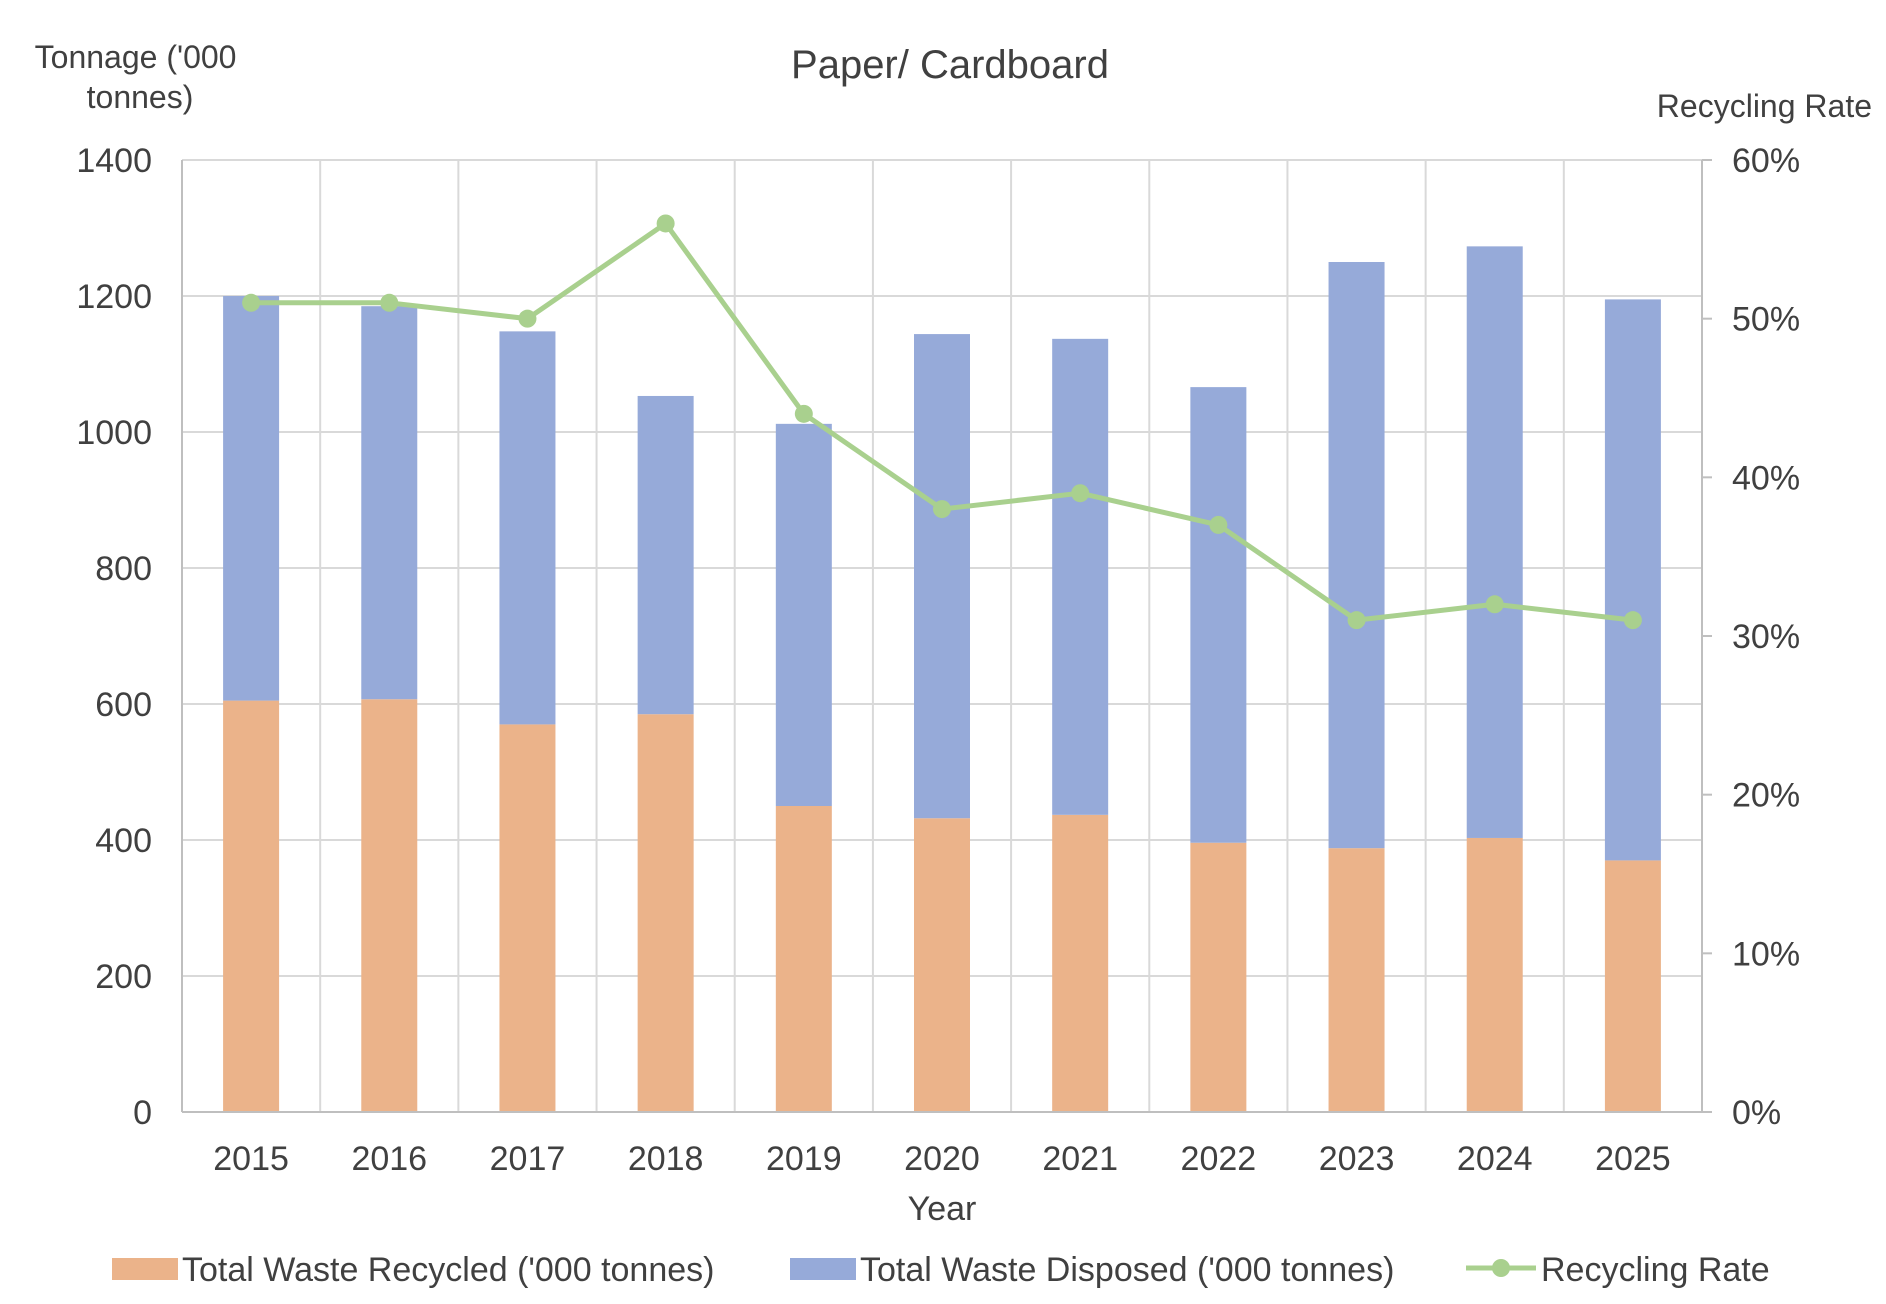 The width and height of the screenshot is (1886, 1304). What do you see at coordinates (1764, 106) in the screenshot?
I see `y2-axis-title: Recycling Rate` at bounding box center [1764, 106].